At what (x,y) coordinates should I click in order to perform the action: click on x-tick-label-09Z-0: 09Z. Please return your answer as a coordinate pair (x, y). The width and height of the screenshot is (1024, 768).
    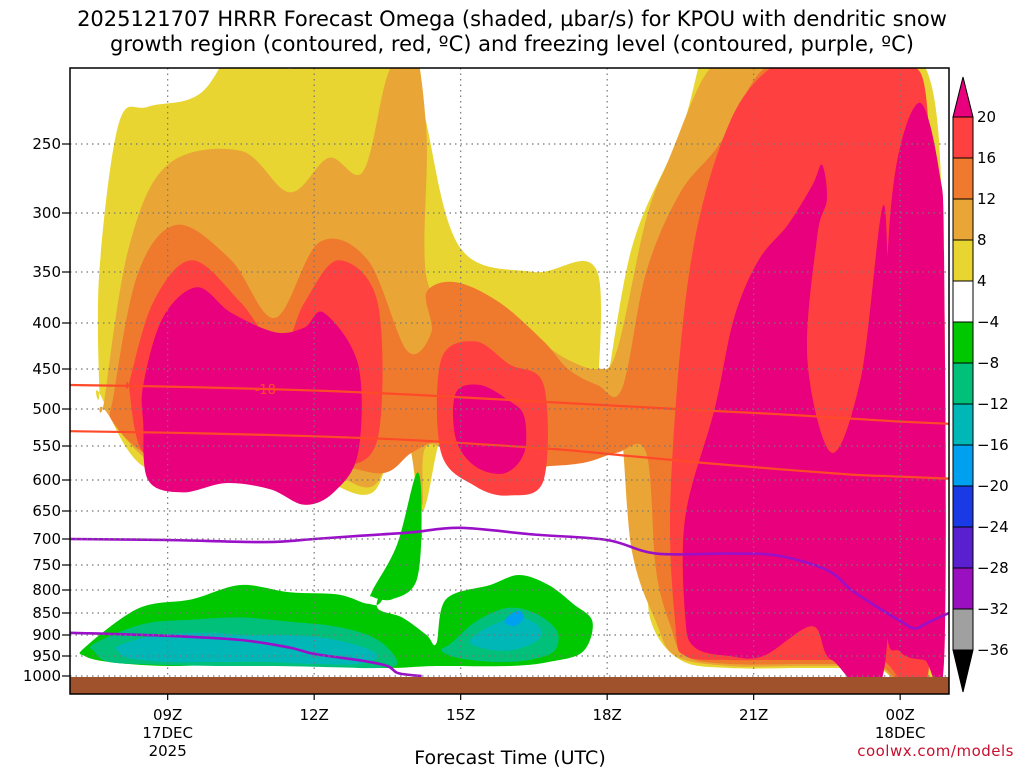
    Looking at the image, I should click on (167, 715).